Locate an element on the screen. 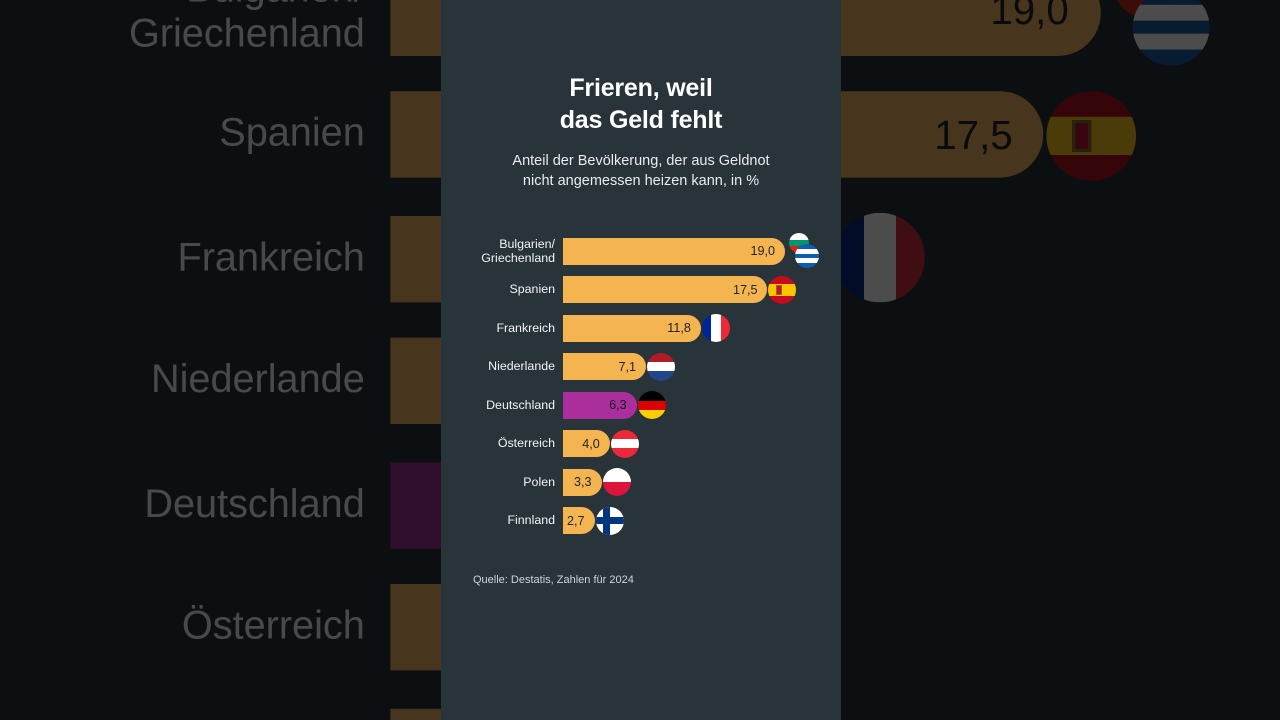  bar-value-label: 4,0 is located at coordinates (591, 443).